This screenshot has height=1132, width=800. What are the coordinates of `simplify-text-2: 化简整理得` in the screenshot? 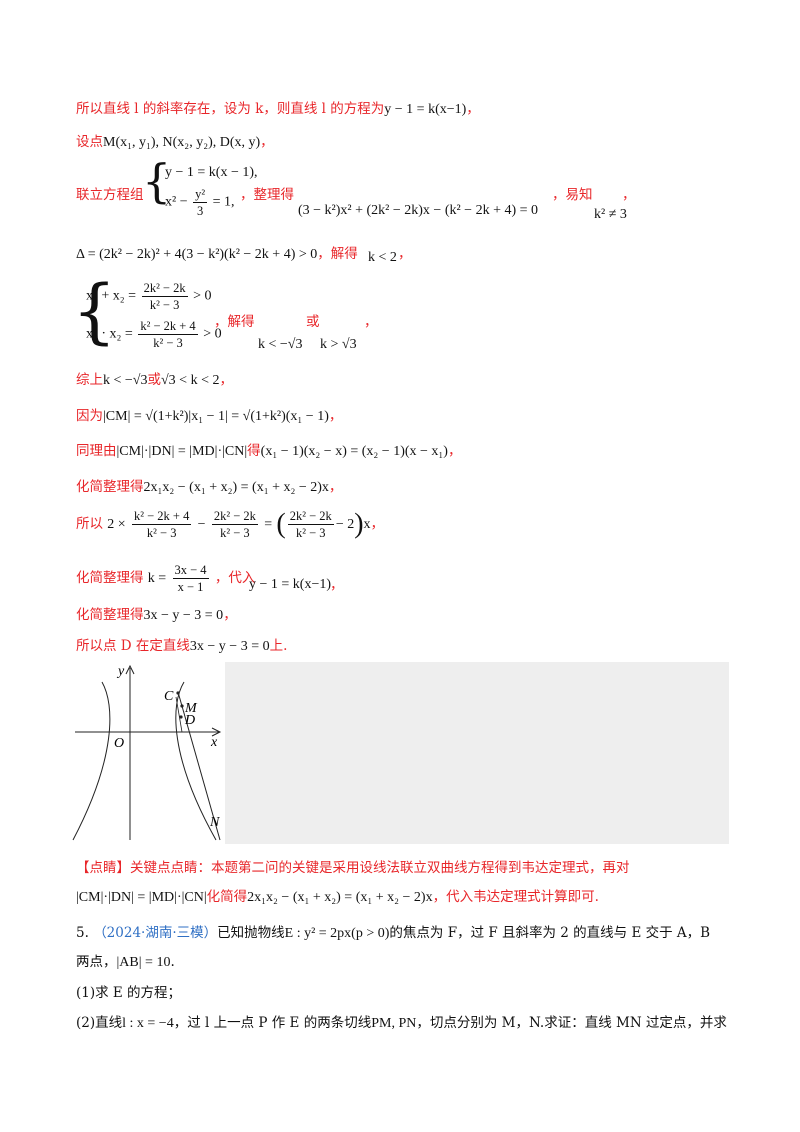 It's located at (110, 578).